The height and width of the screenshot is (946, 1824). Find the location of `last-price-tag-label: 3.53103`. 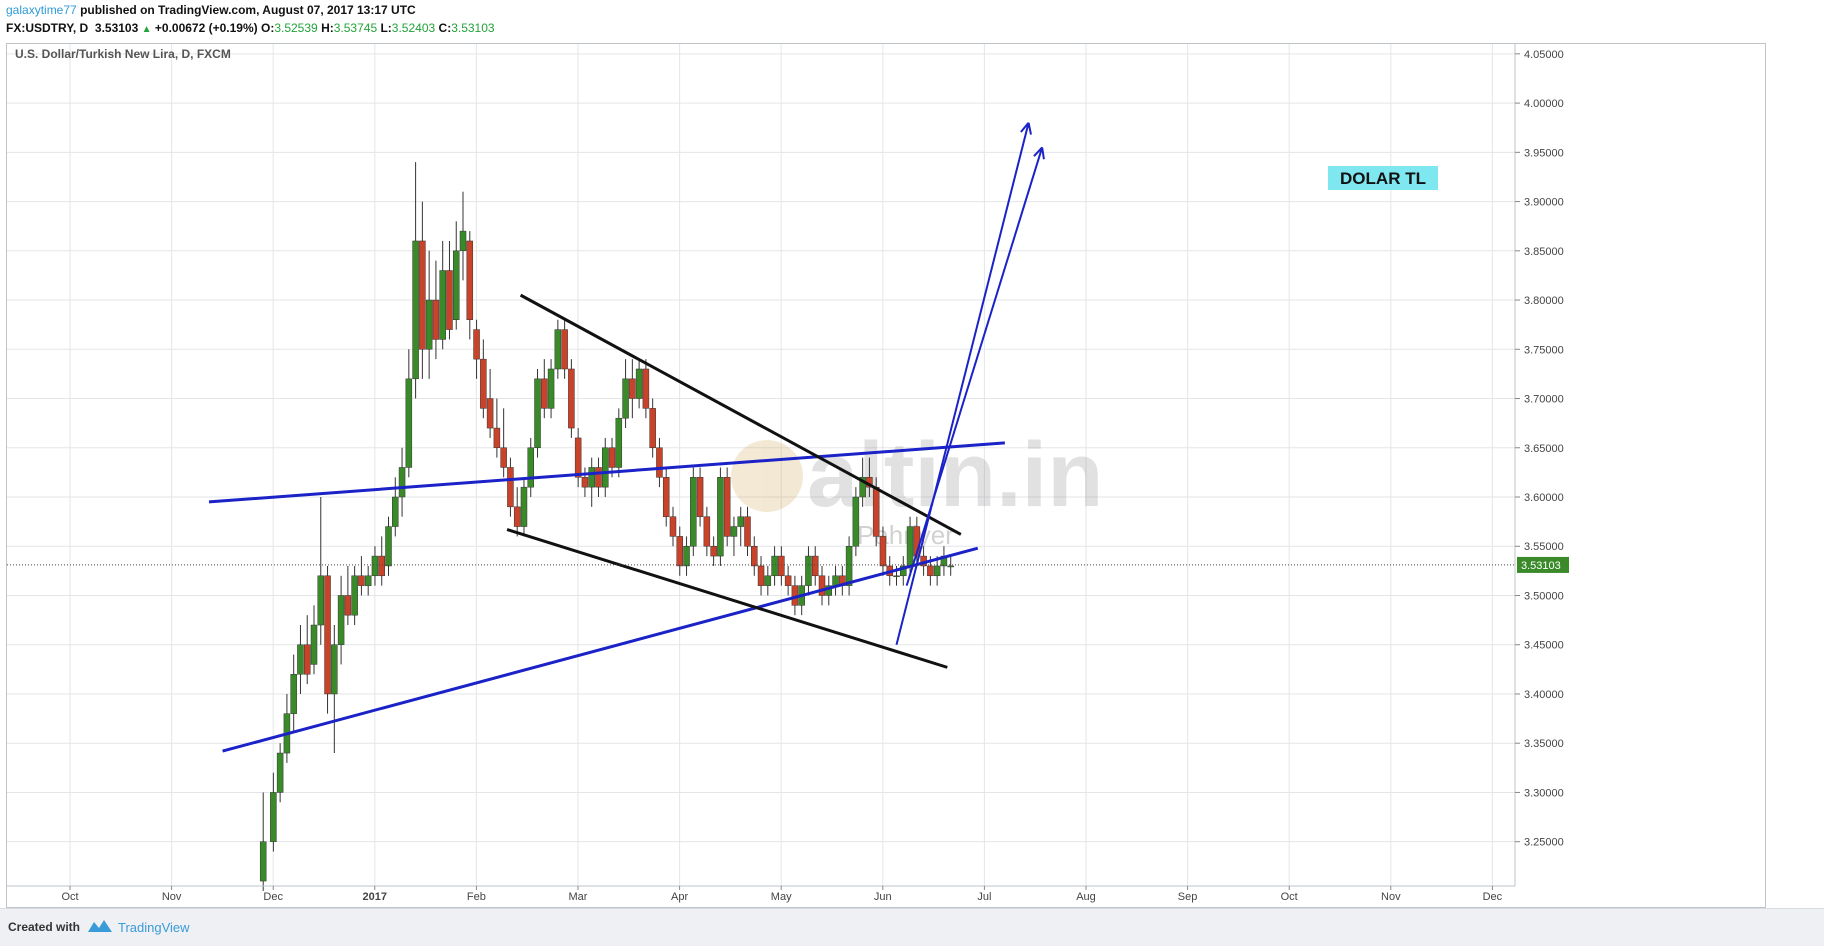

last-price-tag-label: 3.53103 is located at coordinates (1541, 566).